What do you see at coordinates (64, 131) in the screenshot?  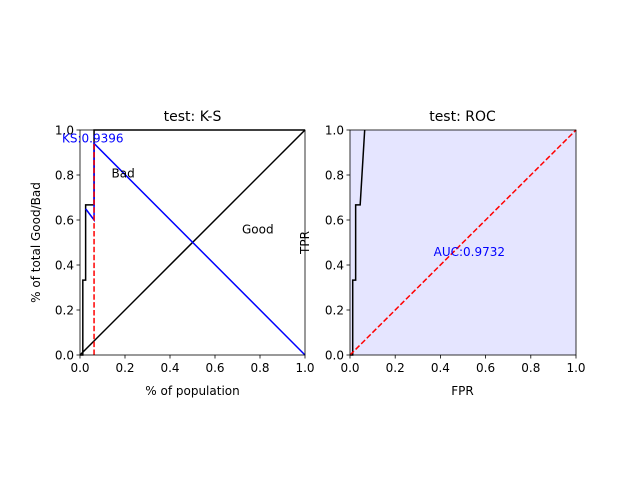 I see `ks-y-tick-label: 1.0` at bounding box center [64, 131].